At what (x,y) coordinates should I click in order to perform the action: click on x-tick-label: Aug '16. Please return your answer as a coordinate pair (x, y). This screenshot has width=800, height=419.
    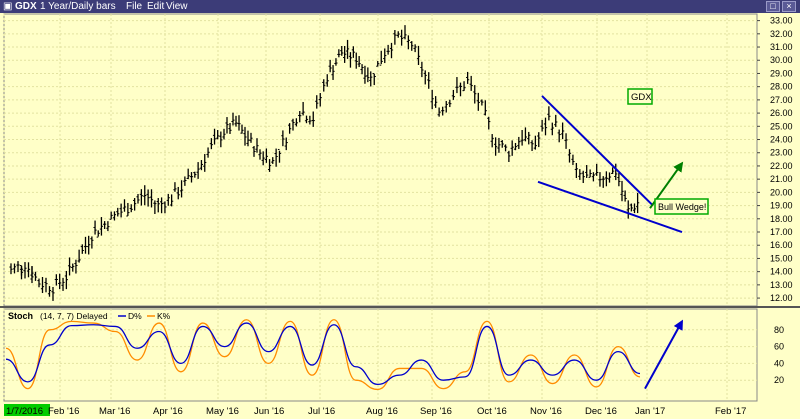
    Looking at the image, I should click on (382, 411).